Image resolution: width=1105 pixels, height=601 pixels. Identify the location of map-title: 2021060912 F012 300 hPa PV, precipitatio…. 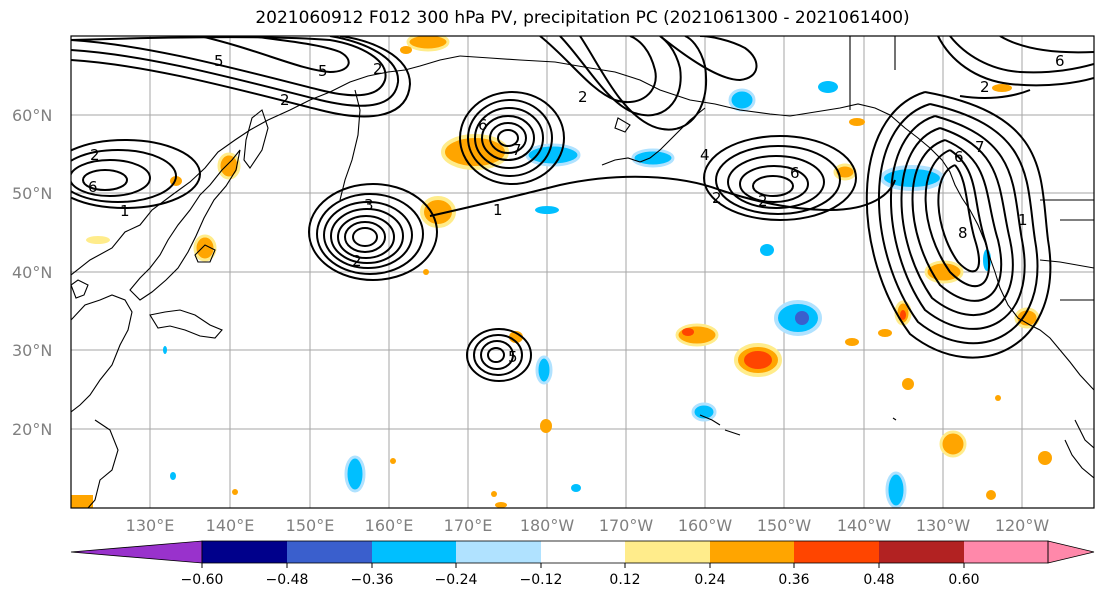
(582, 18).